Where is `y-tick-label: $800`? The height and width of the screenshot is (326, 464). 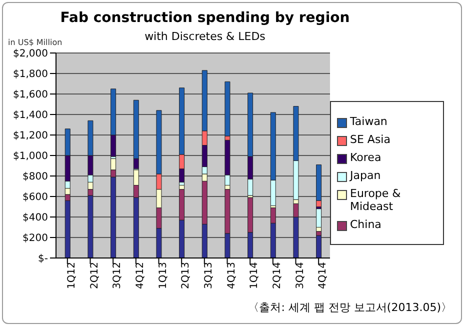
y-tick-label: $800 is located at coordinates (35, 177).